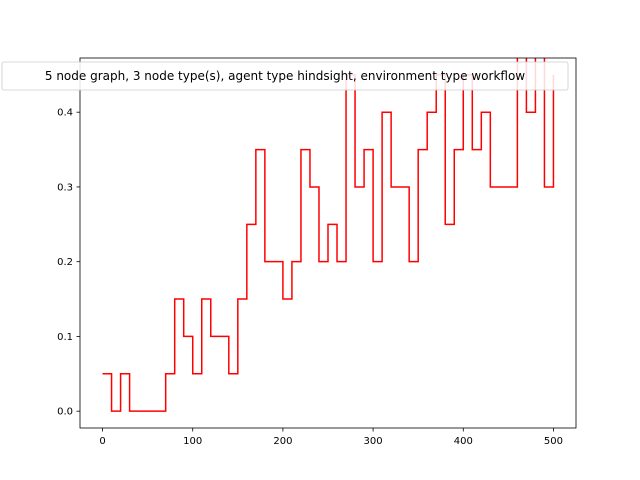  What do you see at coordinates (282, 441) in the screenshot?
I see `x-tick-label: 200` at bounding box center [282, 441].